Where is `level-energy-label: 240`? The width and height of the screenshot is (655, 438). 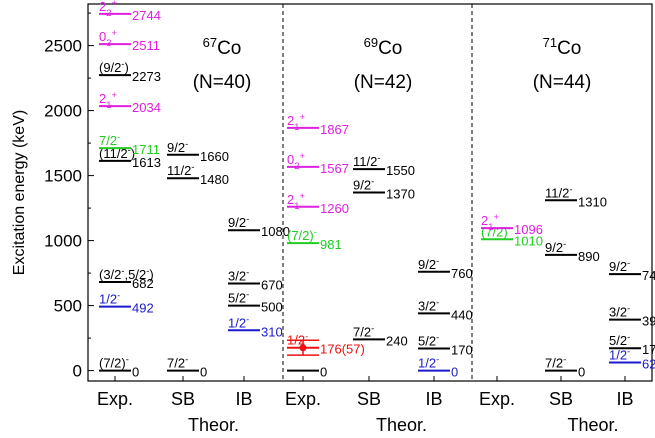 level-energy-label: 240 is located at coordinates (397, 340).